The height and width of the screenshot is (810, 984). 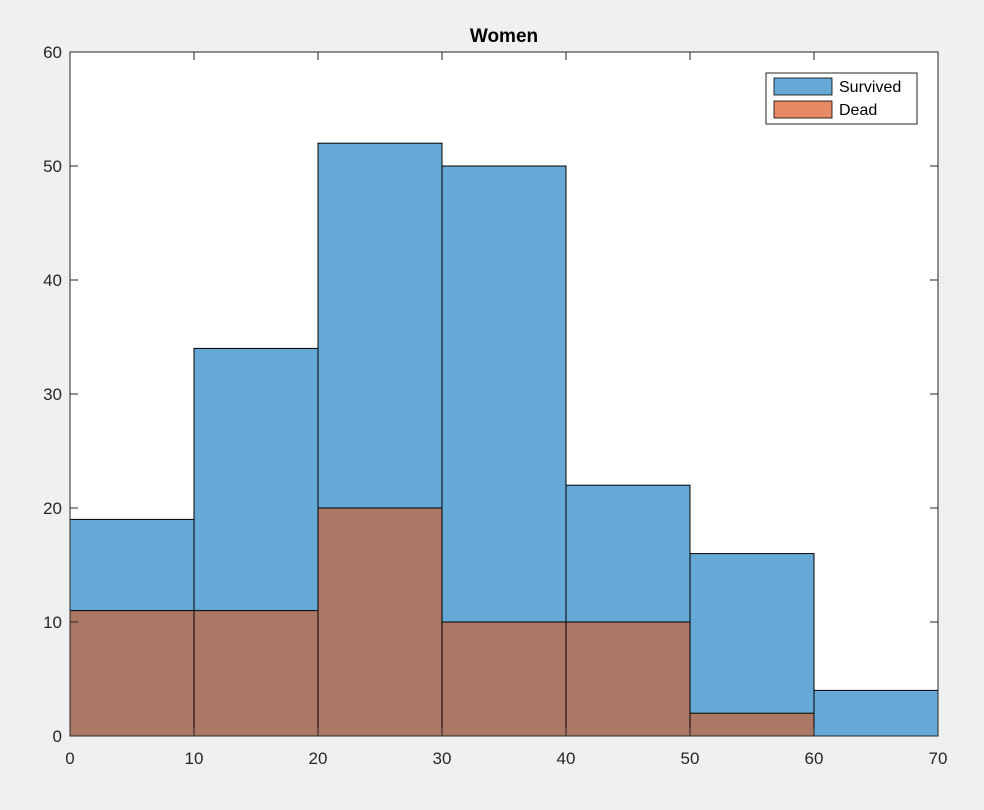 I want to click on x-tick-label-1: 10, so click(x=194, y=758).